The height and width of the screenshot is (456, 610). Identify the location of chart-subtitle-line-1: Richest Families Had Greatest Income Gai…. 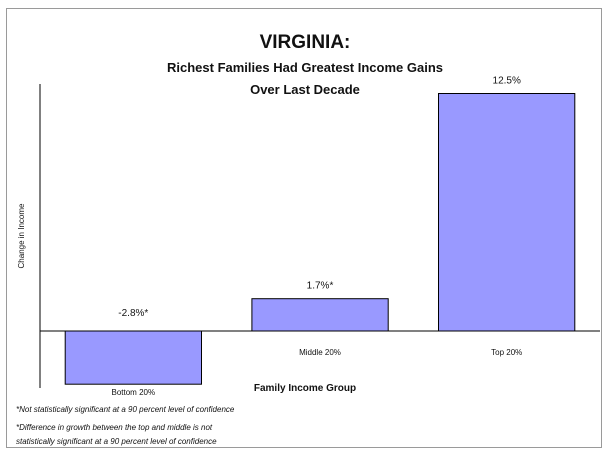
(305, 67).